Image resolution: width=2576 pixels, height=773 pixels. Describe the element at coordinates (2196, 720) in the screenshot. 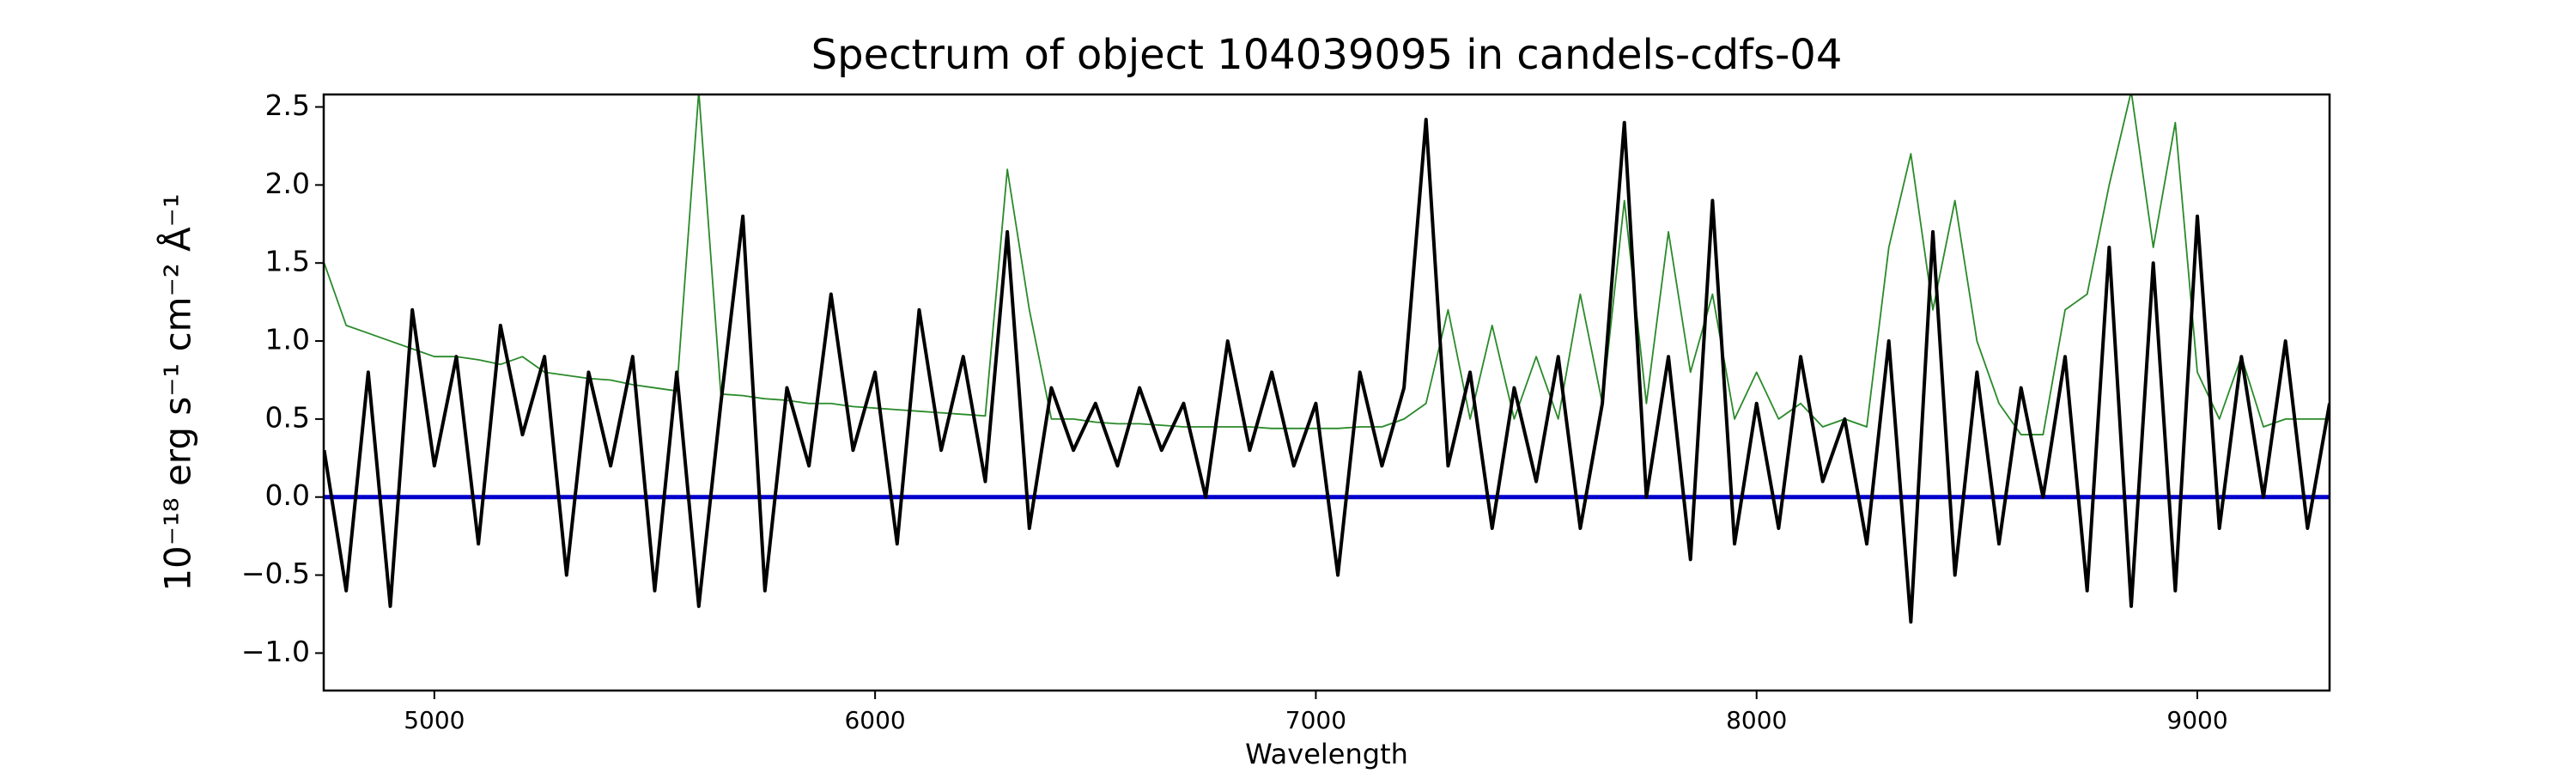

I see `x-tick-label: 9000` at that location.